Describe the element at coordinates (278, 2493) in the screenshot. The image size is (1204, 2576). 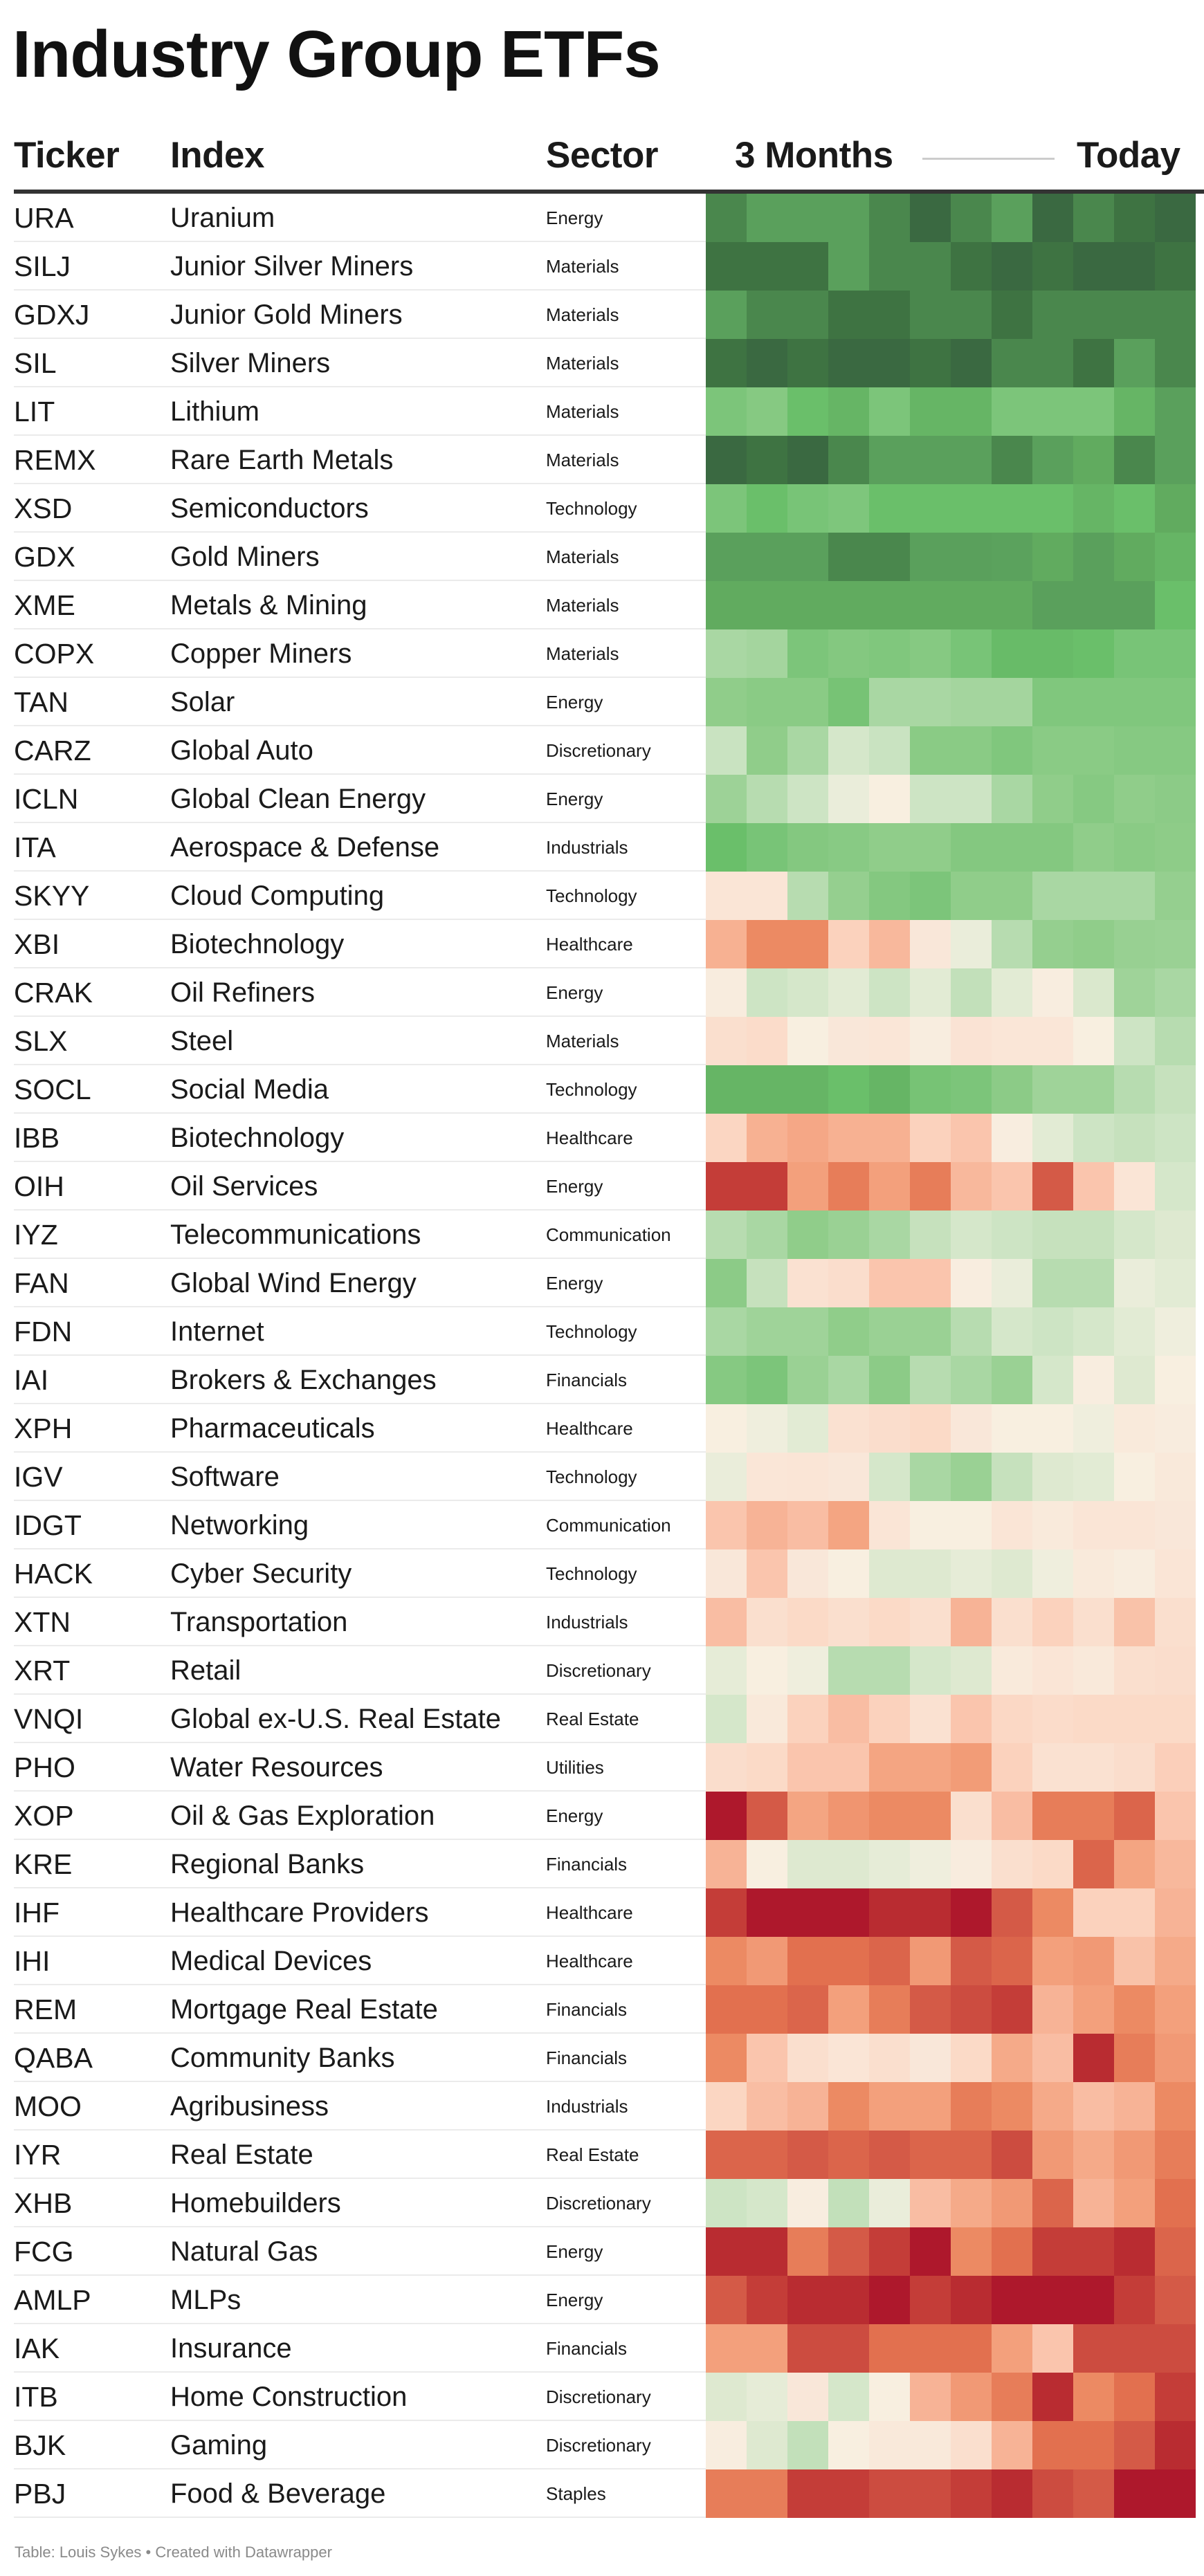
I see `index-cell: Food & Beverage` at that location.